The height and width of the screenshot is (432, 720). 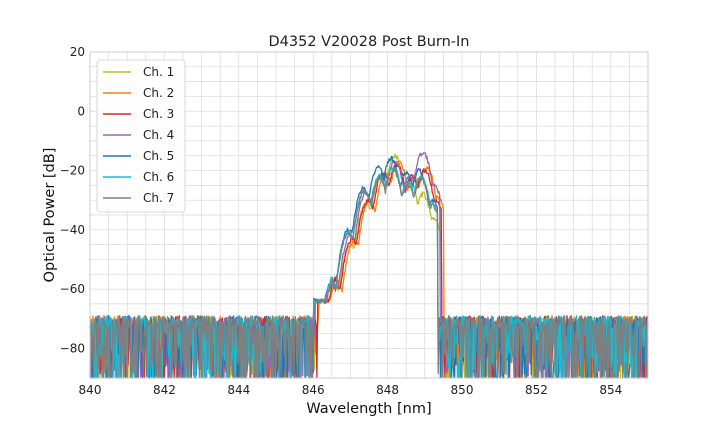 What do you see at coordinates (72, 171) in the screenshot?
I see `y-tick-label: −20` at bounding box center [72, 171].